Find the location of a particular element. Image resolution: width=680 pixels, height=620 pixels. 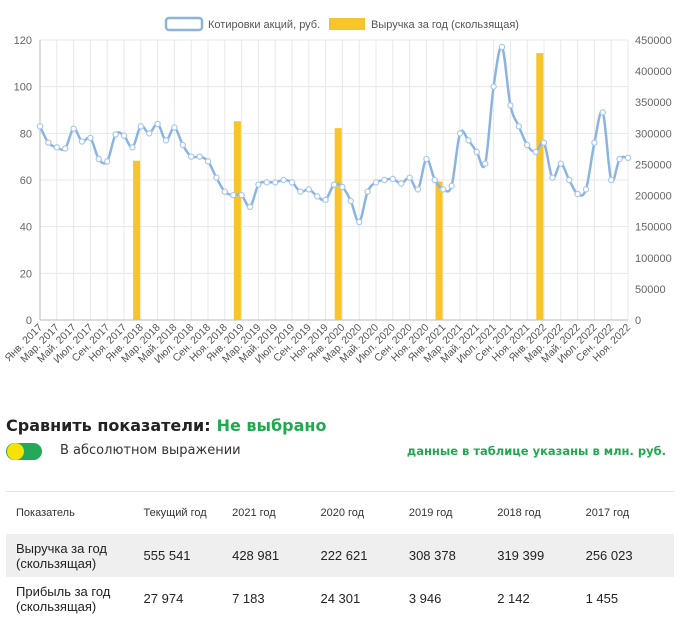

legend-label-price: Котировки акций, руб. is located at coordinates (264, 25).